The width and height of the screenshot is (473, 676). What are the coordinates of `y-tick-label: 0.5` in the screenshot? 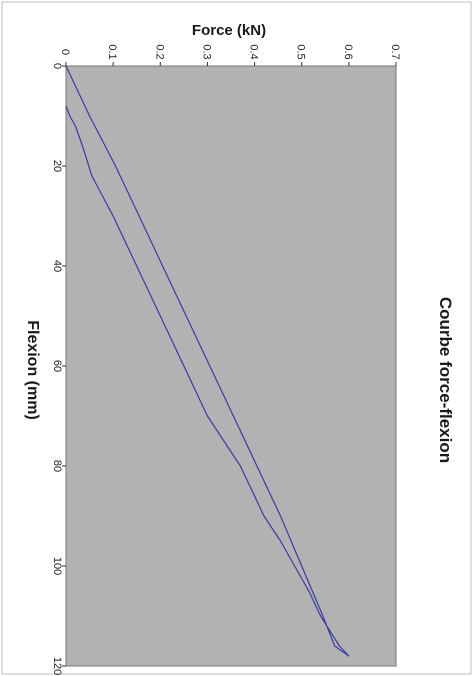 It's located at (301, 51).